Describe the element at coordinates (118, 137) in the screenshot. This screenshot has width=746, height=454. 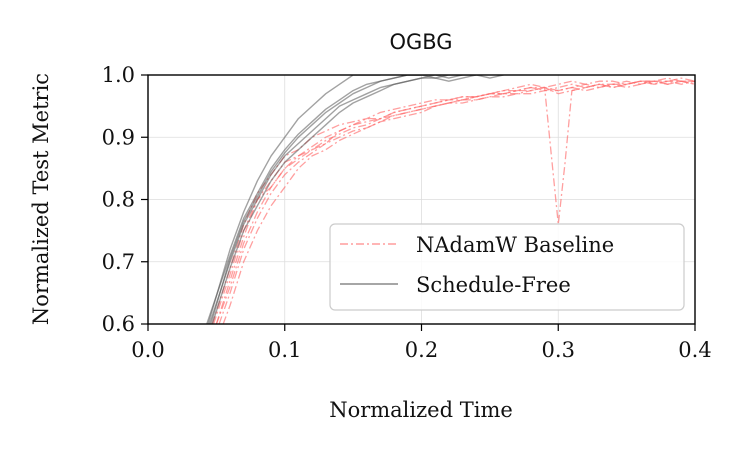
I see `y-tick-label: 0.9` at that location.